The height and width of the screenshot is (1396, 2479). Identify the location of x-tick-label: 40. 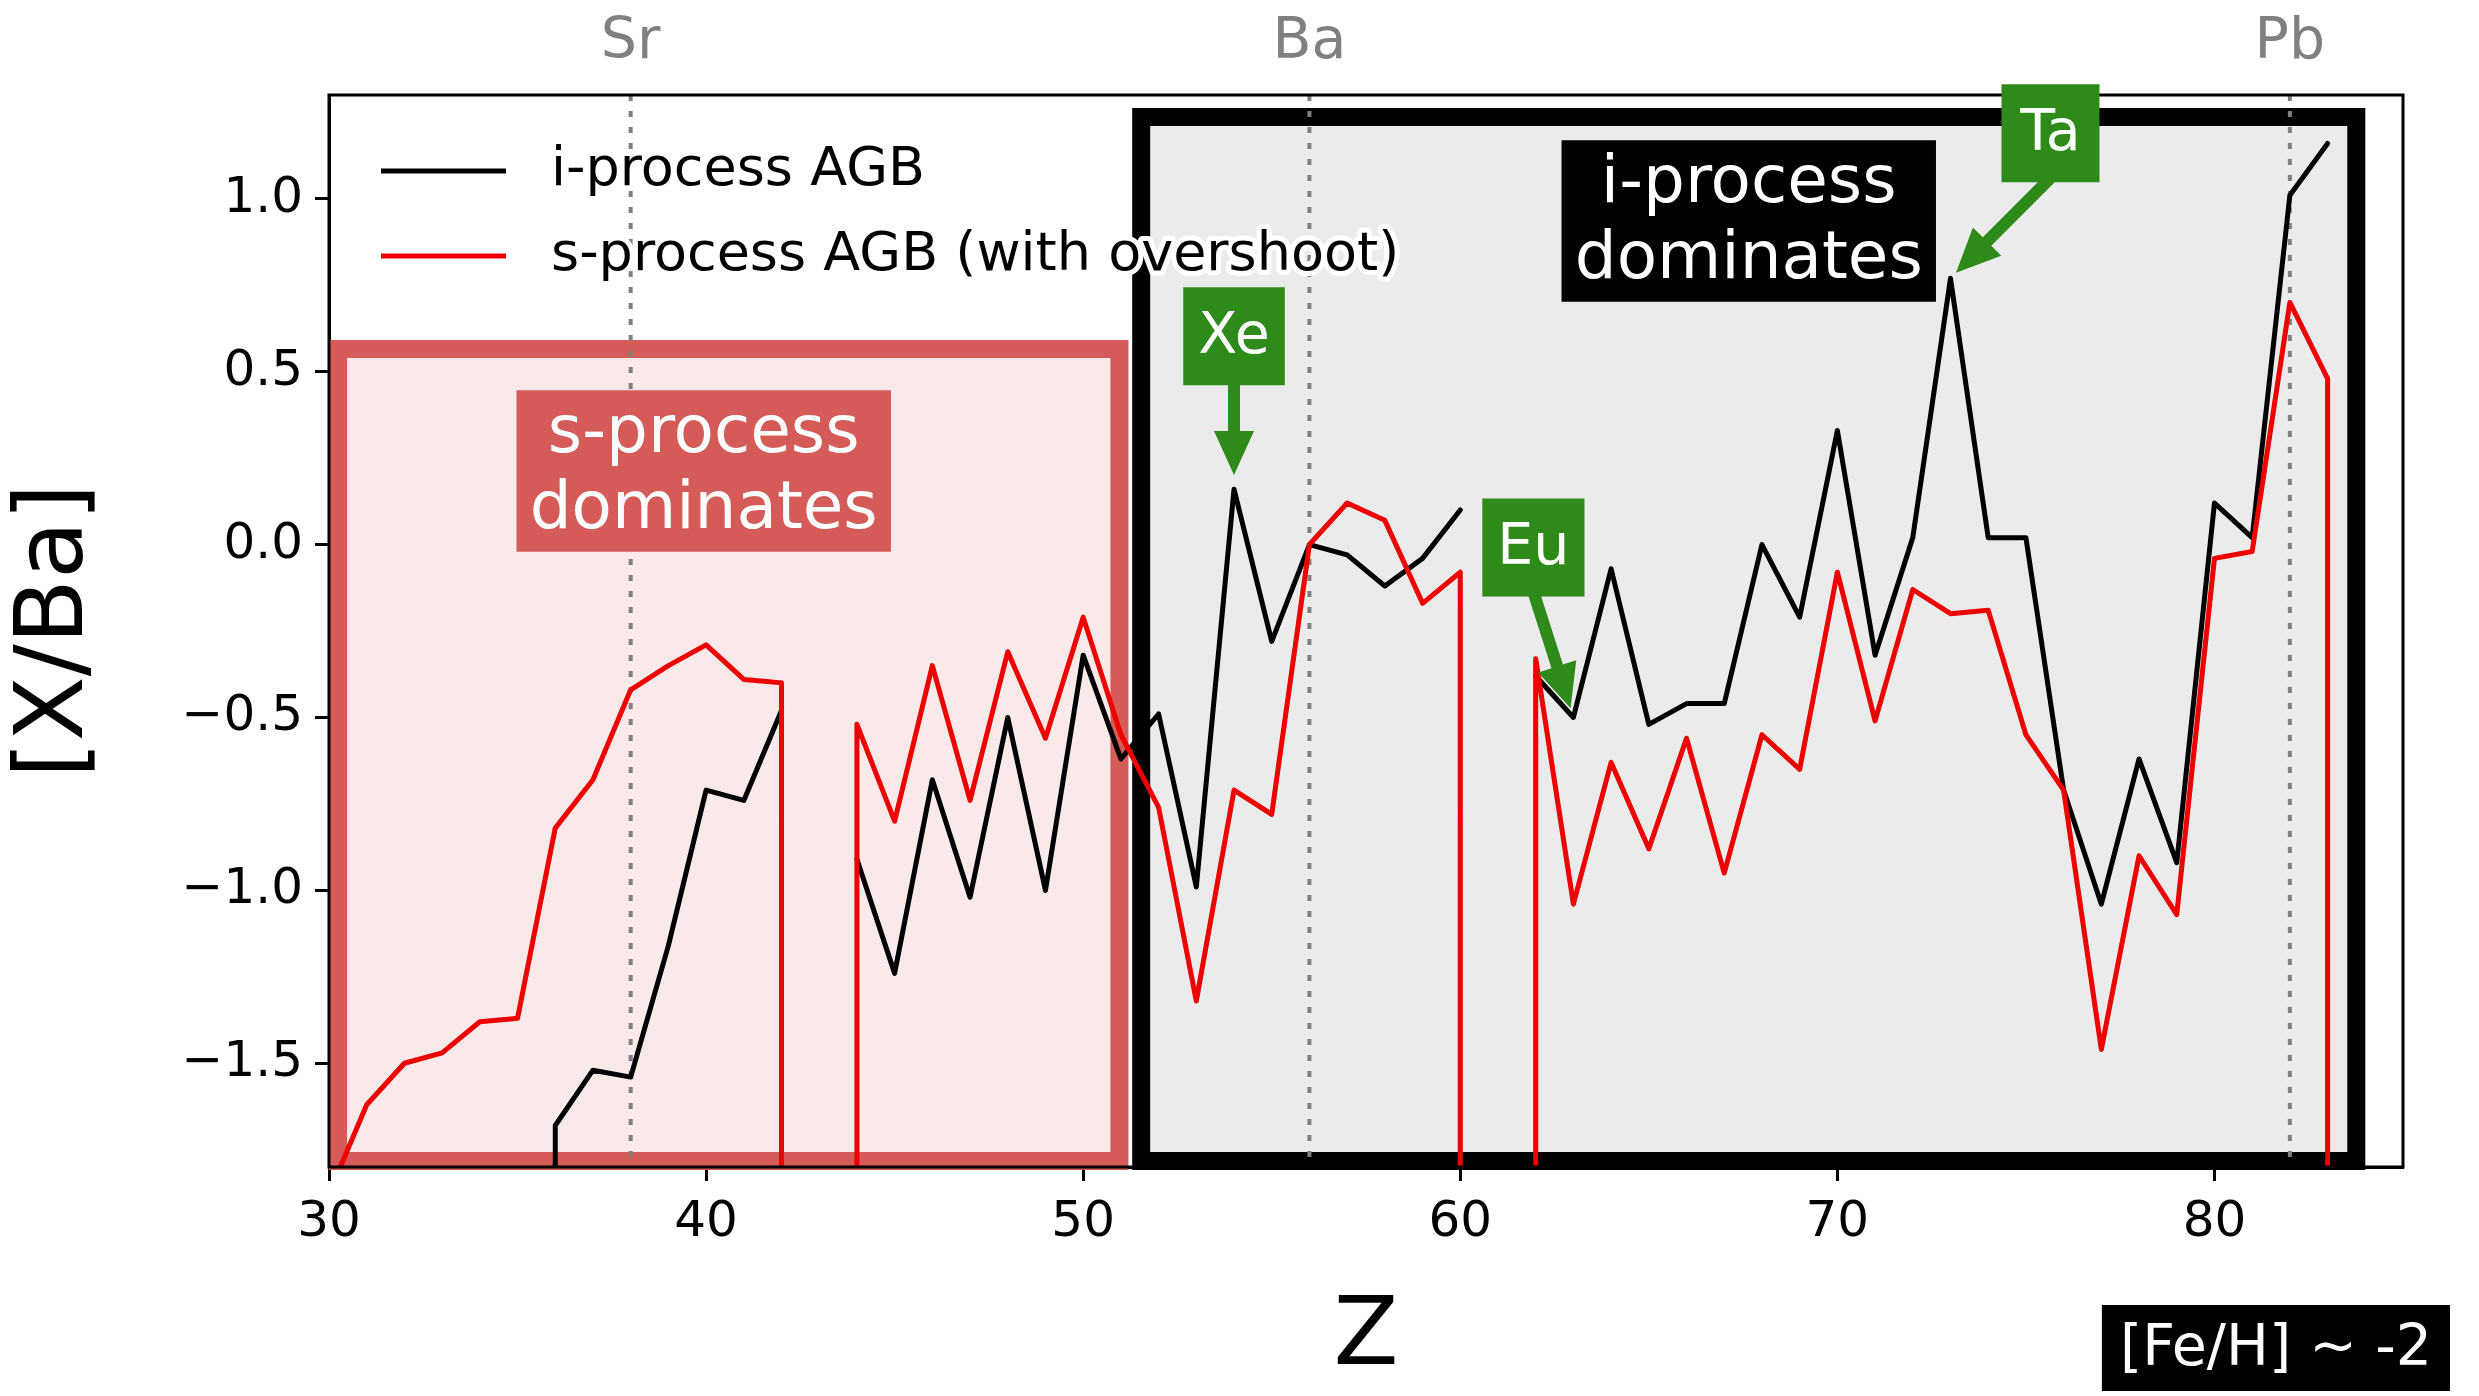
(706, 1218).